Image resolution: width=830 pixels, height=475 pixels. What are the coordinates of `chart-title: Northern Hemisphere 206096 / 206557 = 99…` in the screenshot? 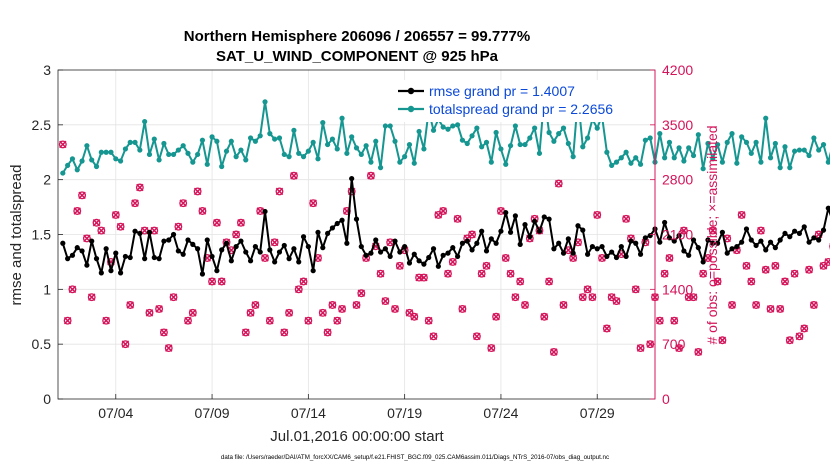 It's located at (357, 36).